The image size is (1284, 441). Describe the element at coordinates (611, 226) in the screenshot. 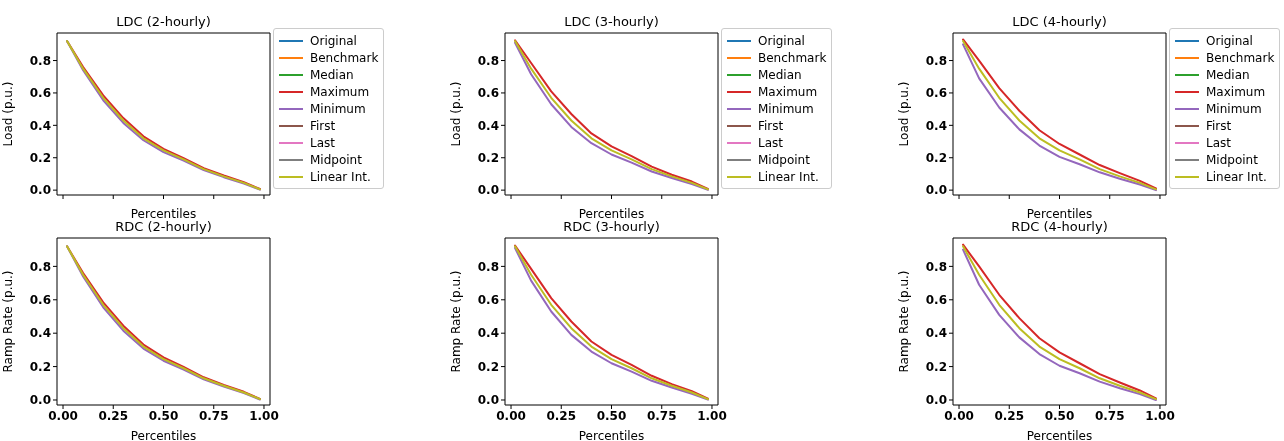

I see `chart-title: RDC (3-hourly)` at that location.